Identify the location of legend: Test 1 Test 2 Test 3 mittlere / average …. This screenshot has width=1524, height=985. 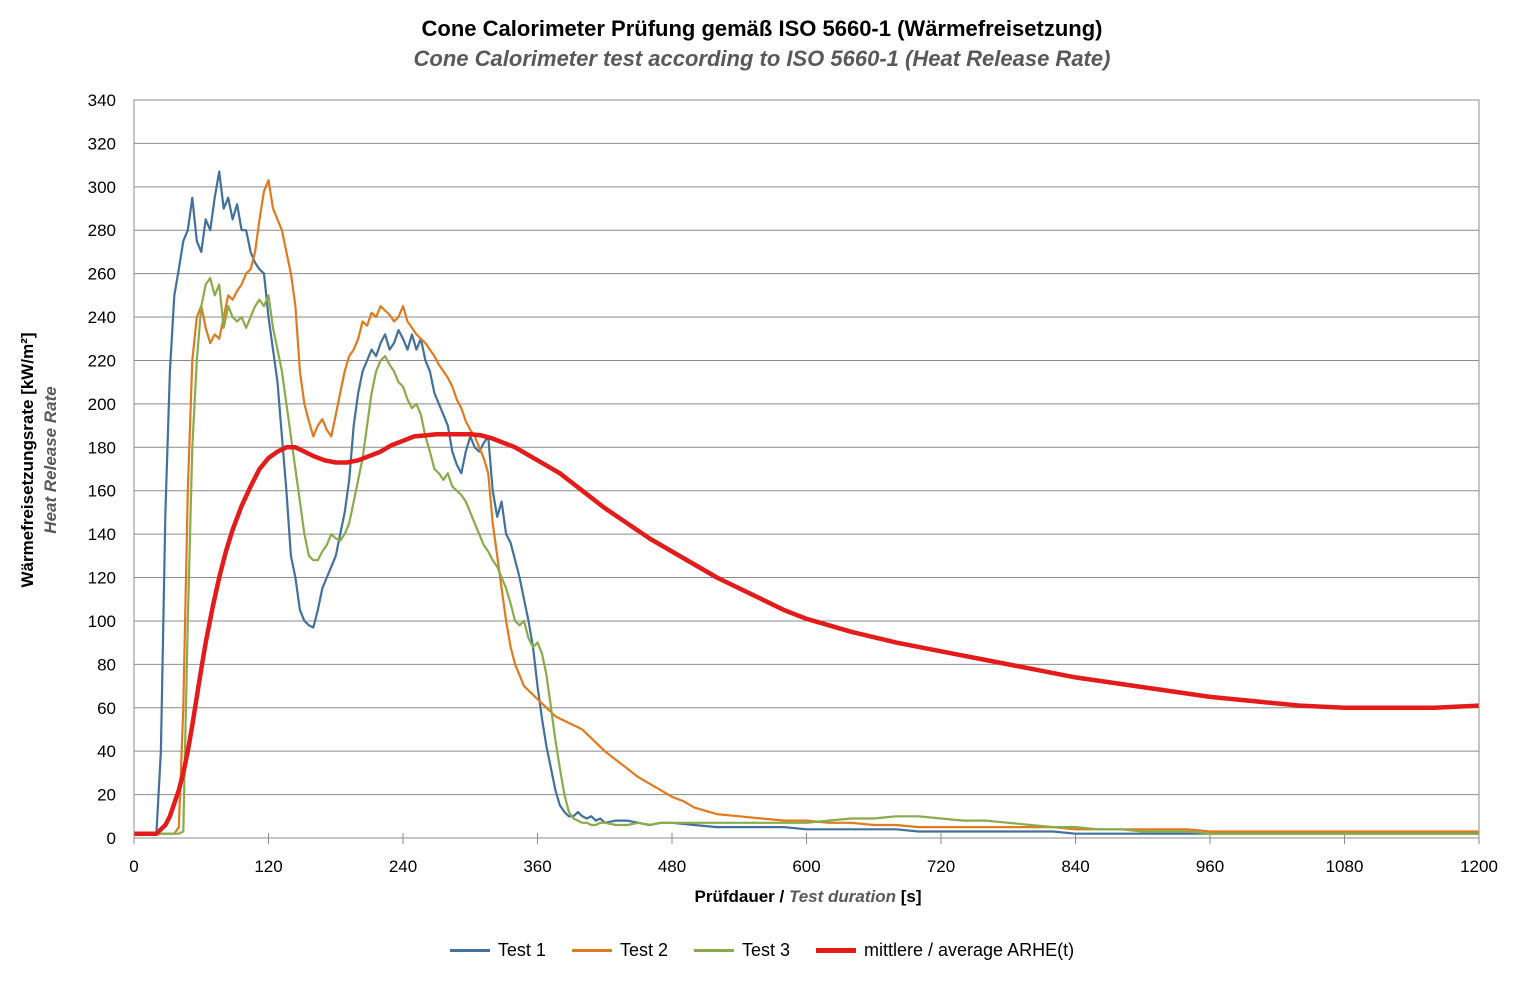
(762, 950).